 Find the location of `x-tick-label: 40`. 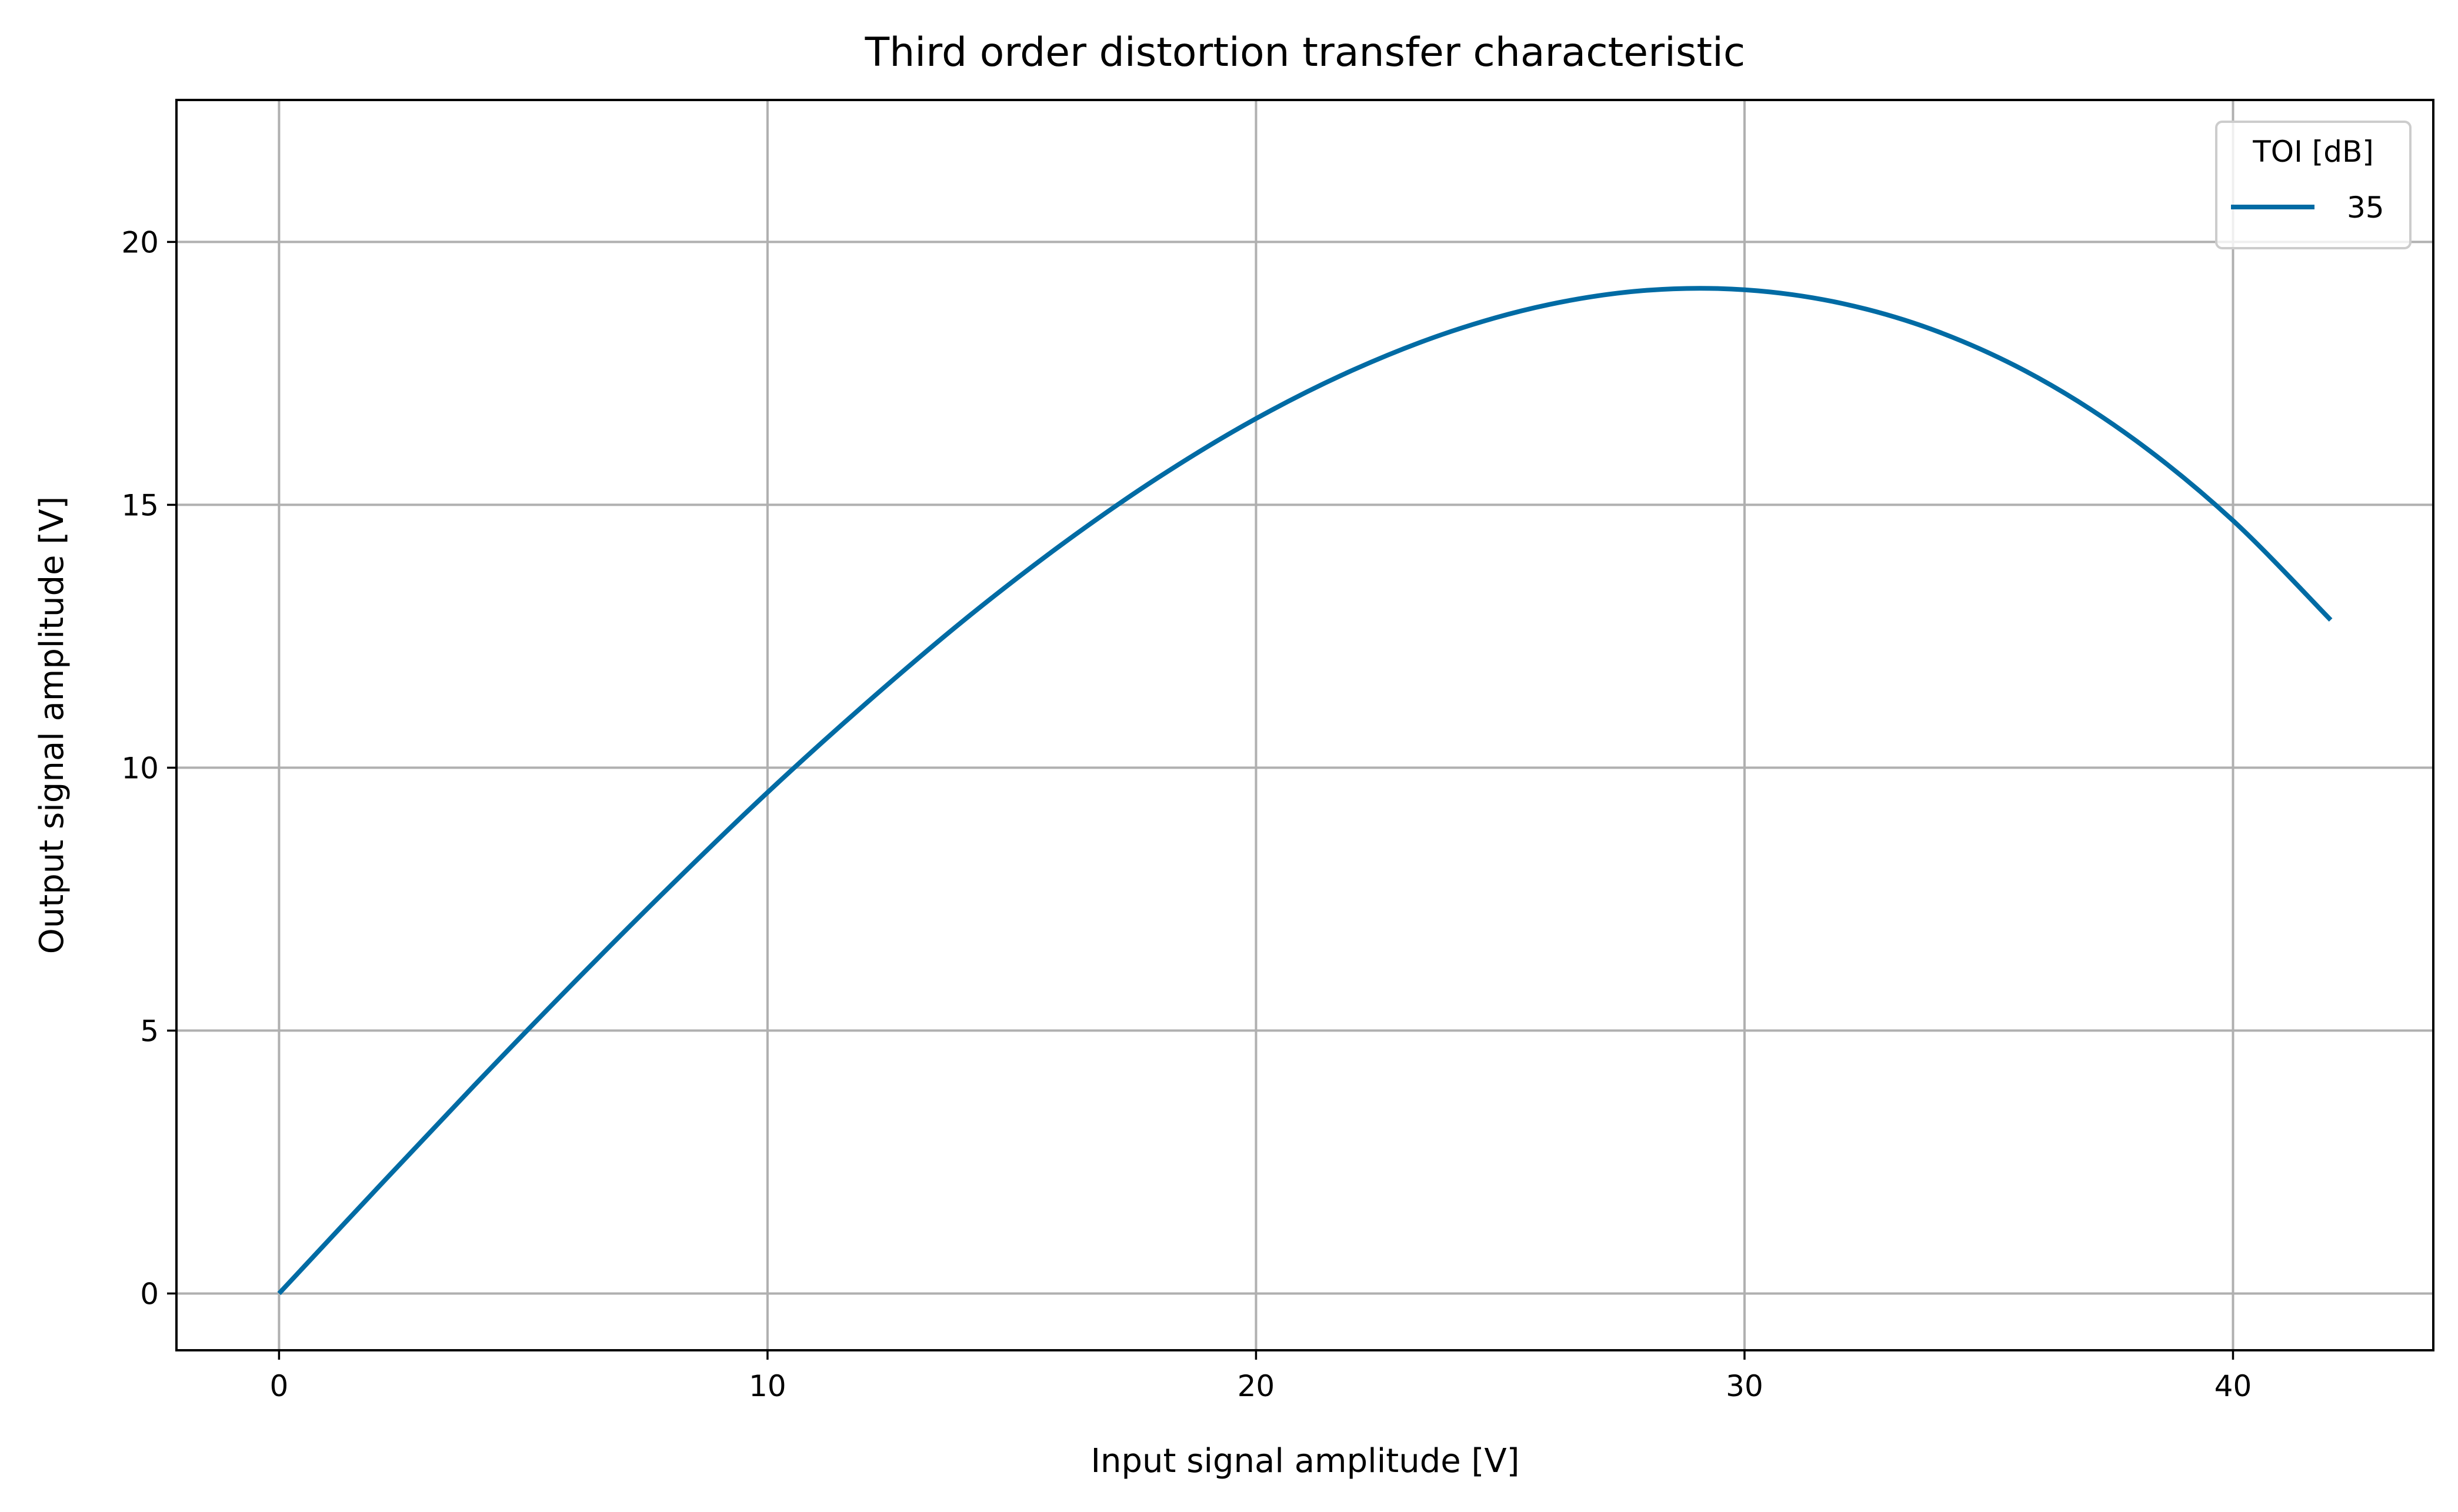

x-tick-label: 40 is located at coordinates (2233, 1386).